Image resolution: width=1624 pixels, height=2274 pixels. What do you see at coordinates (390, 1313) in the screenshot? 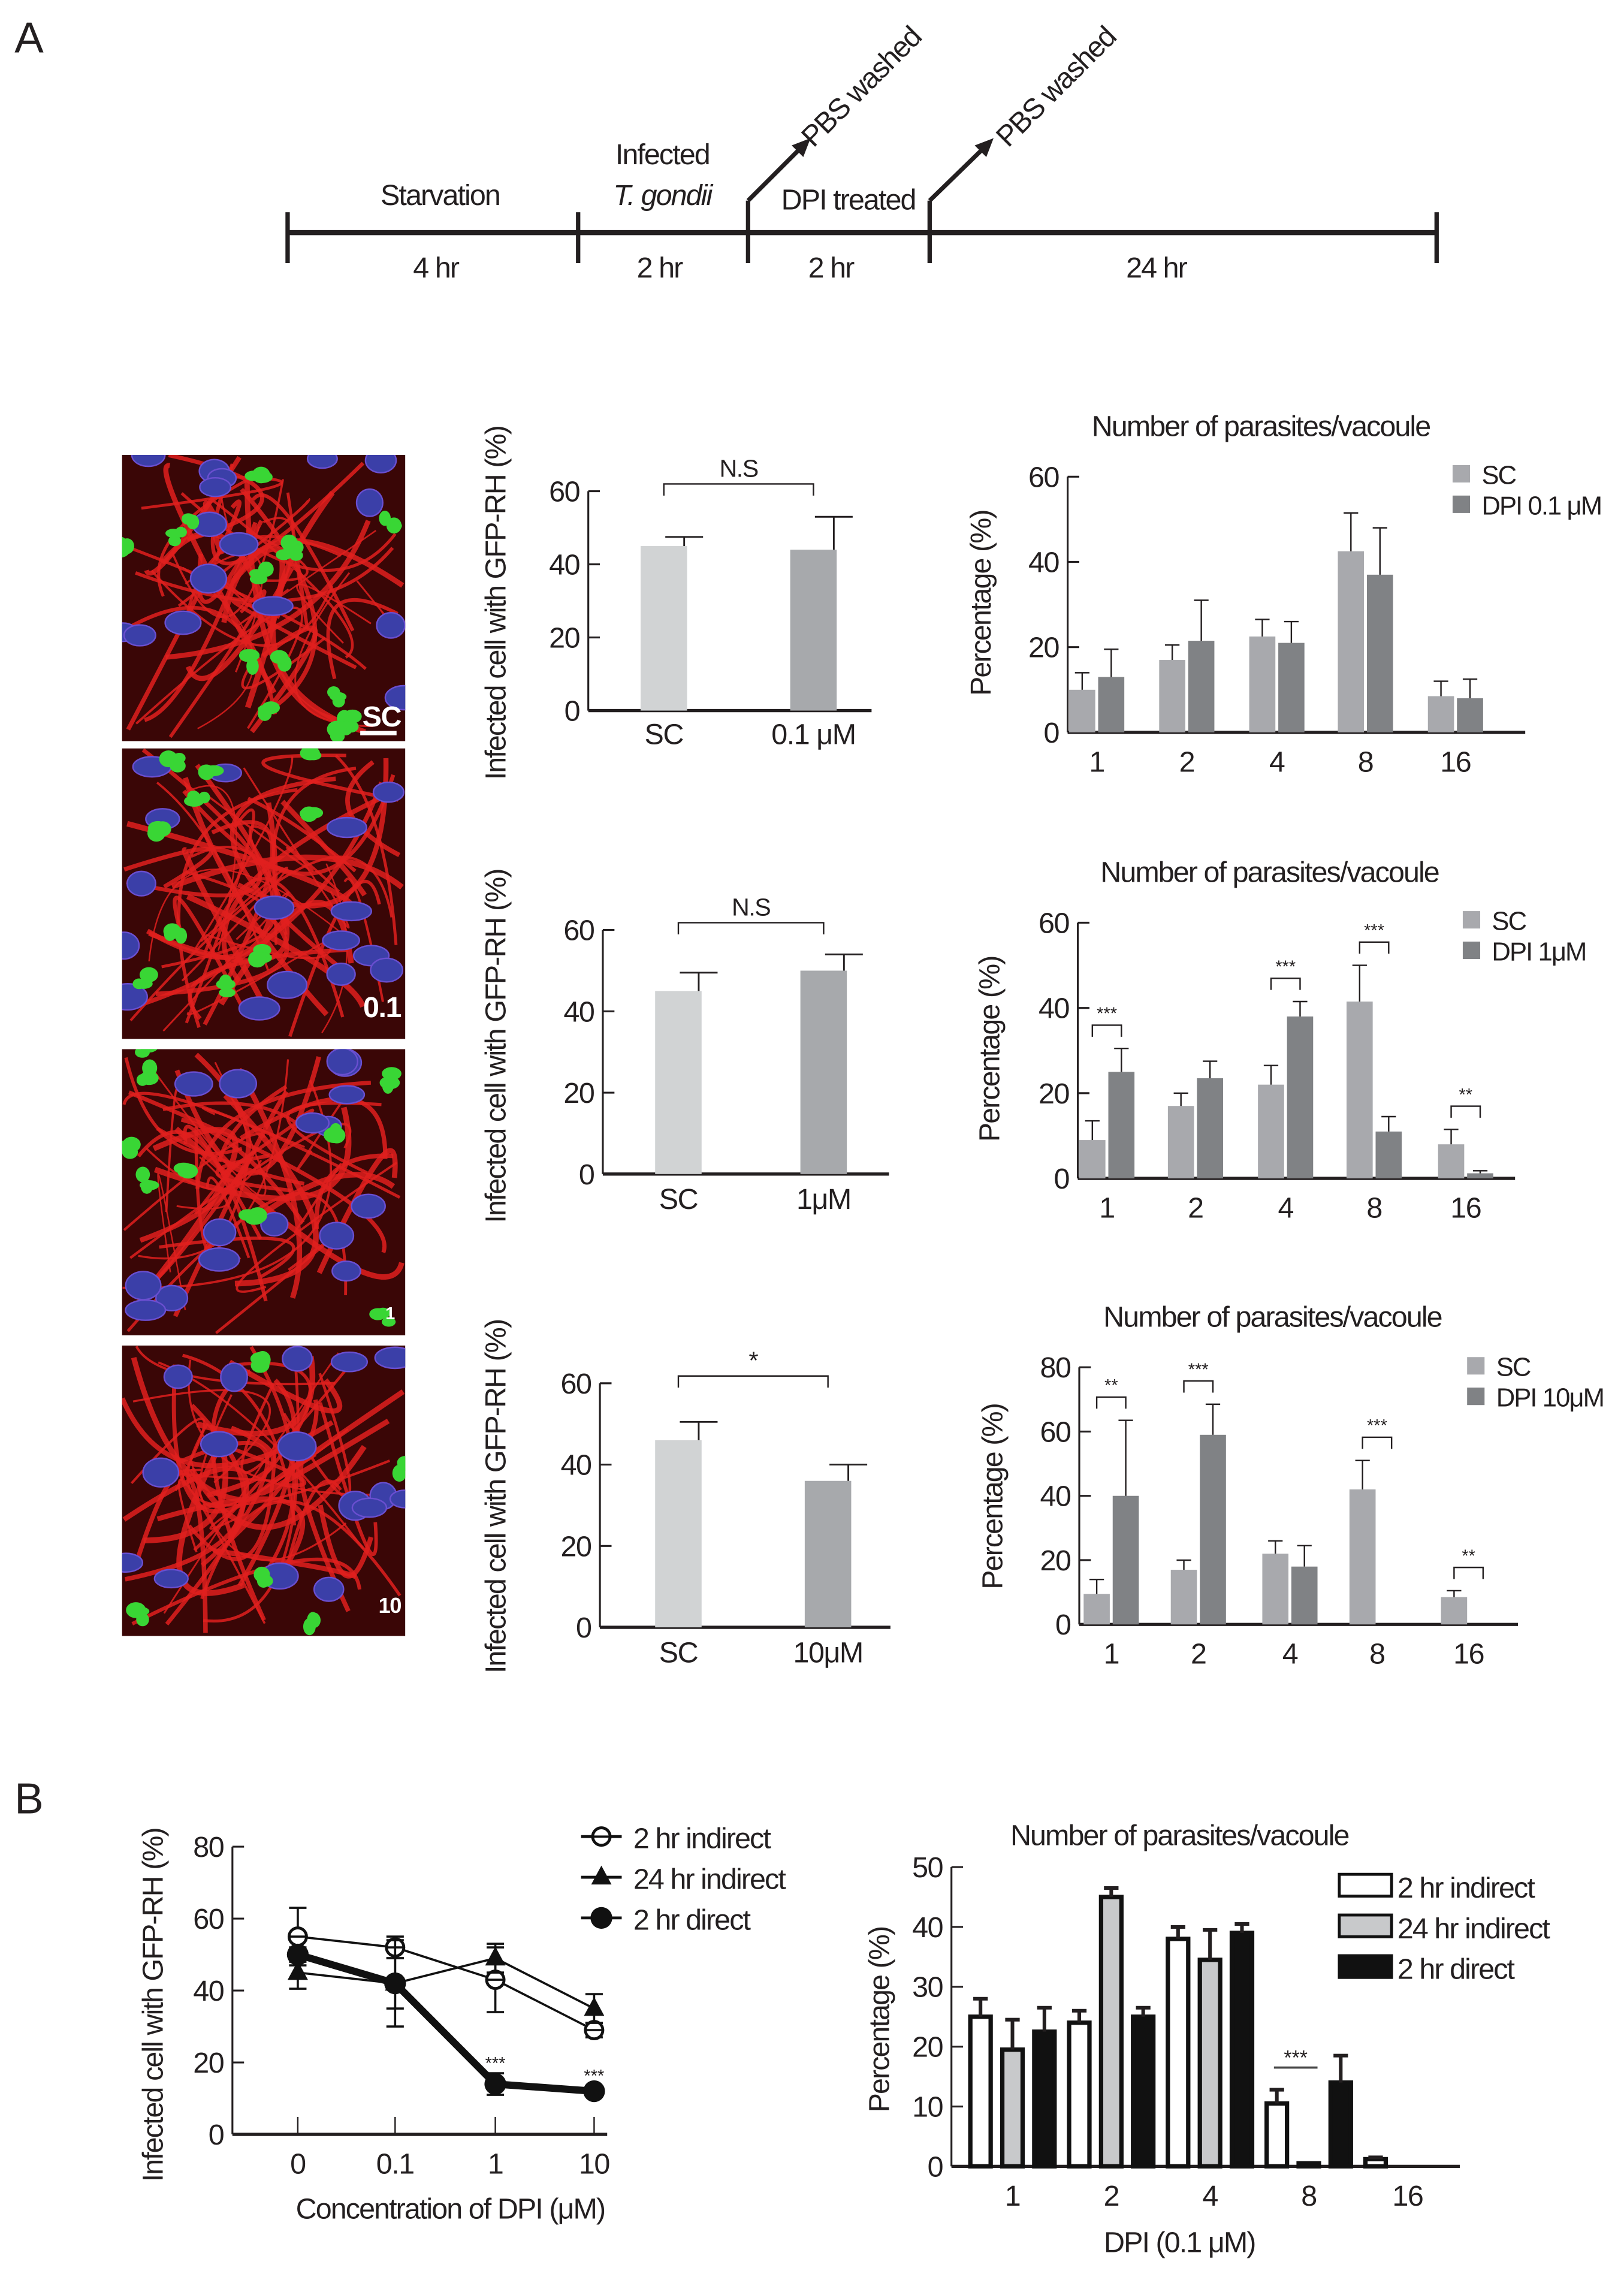
I see `micrograph-label-1: 1` at bounding box center [390, 1313].